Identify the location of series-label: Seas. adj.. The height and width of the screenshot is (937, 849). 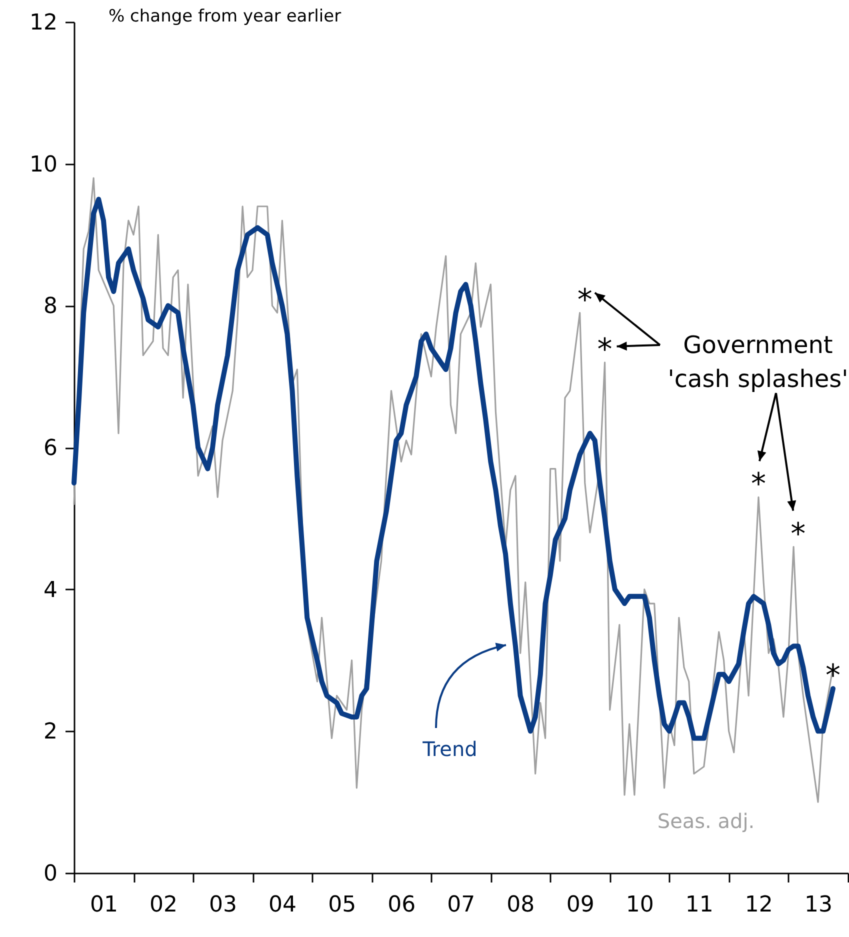
(706, 821).